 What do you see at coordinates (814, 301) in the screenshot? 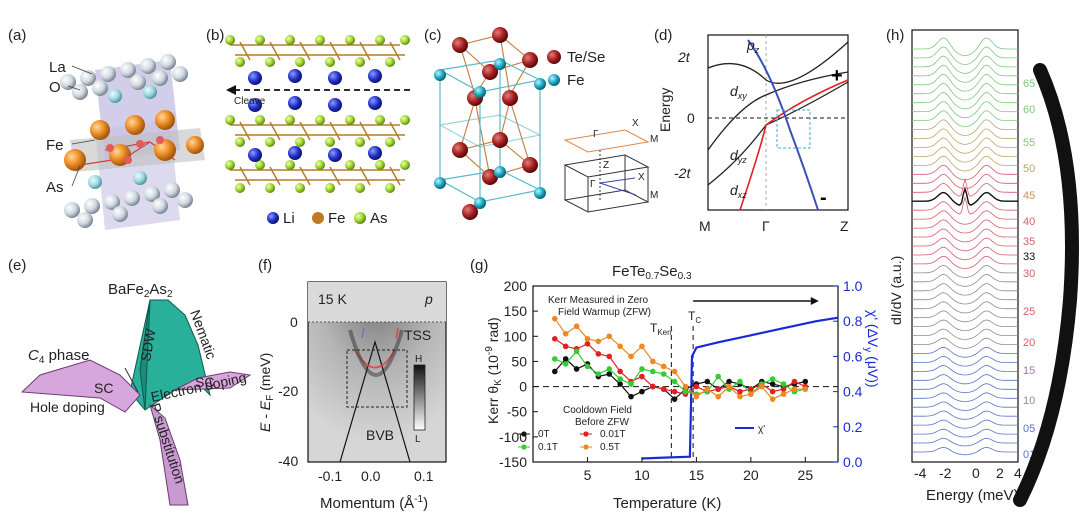
I see `warmup-arrowhead` at bounding box center [814, 301].